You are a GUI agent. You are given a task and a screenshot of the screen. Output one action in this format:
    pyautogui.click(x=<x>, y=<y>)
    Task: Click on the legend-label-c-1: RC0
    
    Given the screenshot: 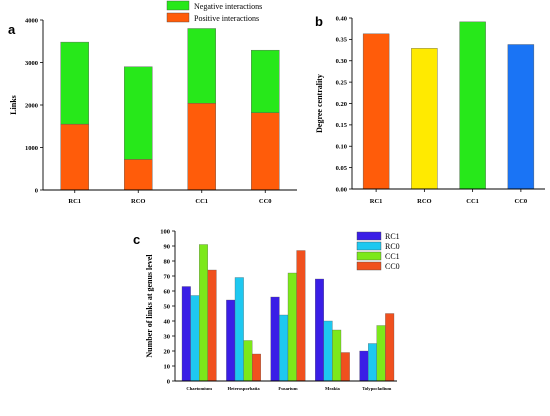 What is the action you would take?
    pyautogui.click(x=392, y=246)
    